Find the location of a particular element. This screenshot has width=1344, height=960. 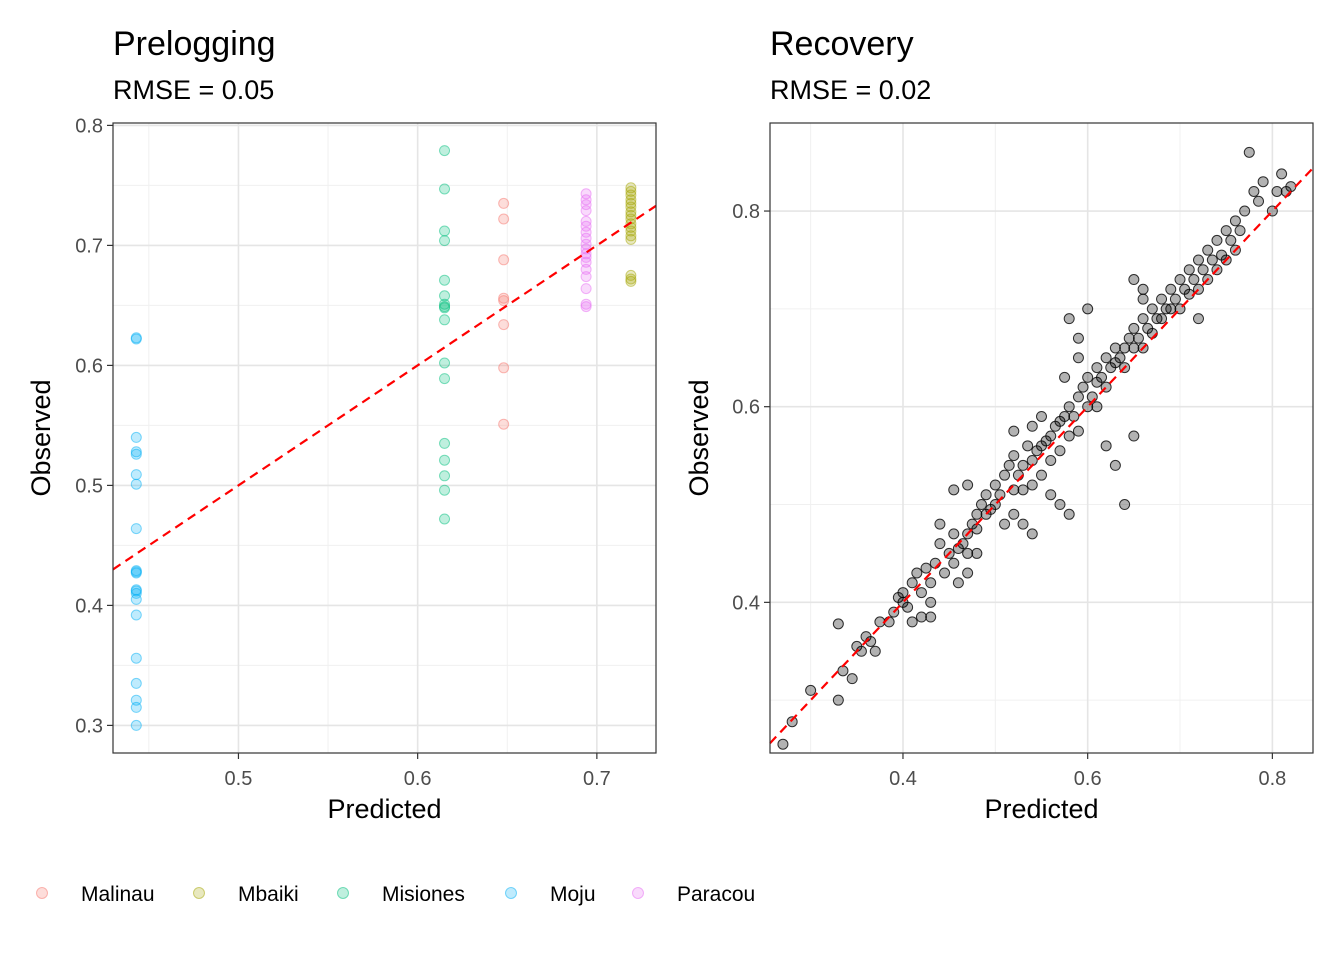

legend-item-paracou: Paracou is located at coordinates (693, 894).